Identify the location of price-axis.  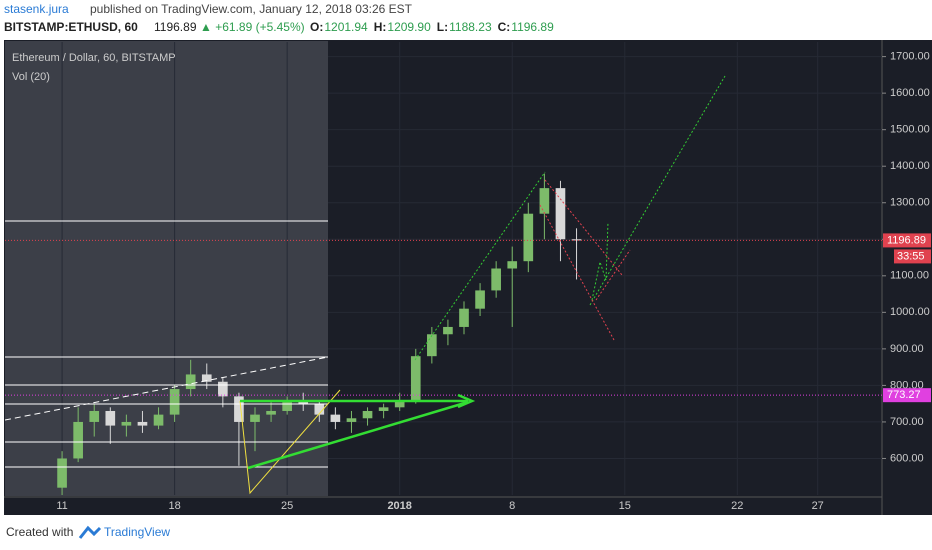
(907, 277).